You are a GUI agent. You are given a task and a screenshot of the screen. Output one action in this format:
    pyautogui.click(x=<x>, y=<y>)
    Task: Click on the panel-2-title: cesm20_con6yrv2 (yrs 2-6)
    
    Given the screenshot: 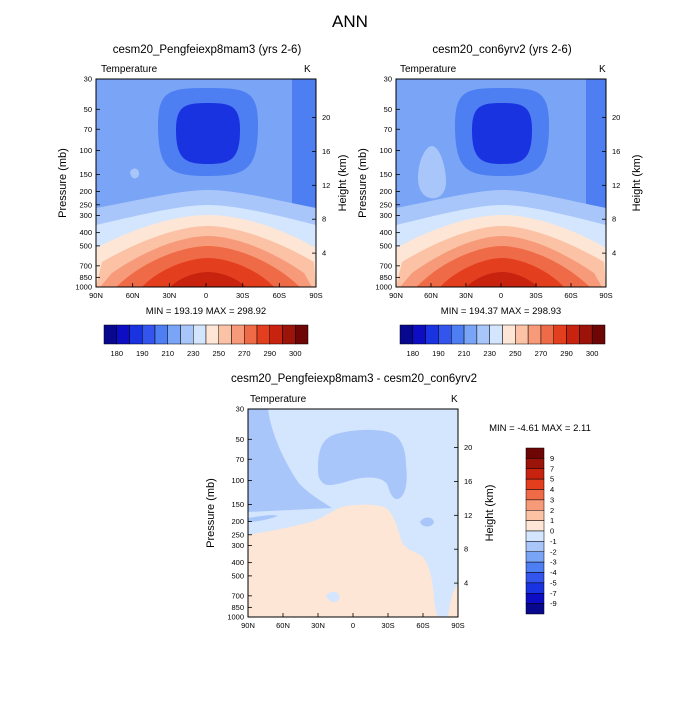 What is the action you would take?
    pyautogui.click(x=501, y=50)
    